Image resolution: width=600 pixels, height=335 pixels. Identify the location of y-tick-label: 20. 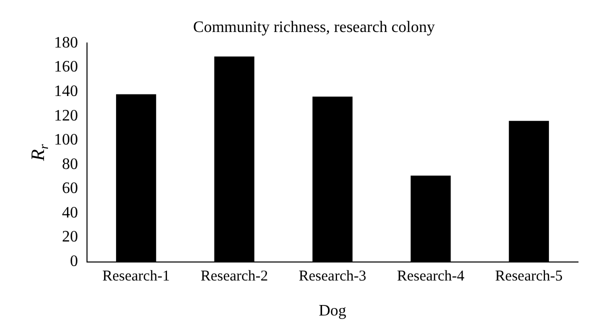
(70, 237).